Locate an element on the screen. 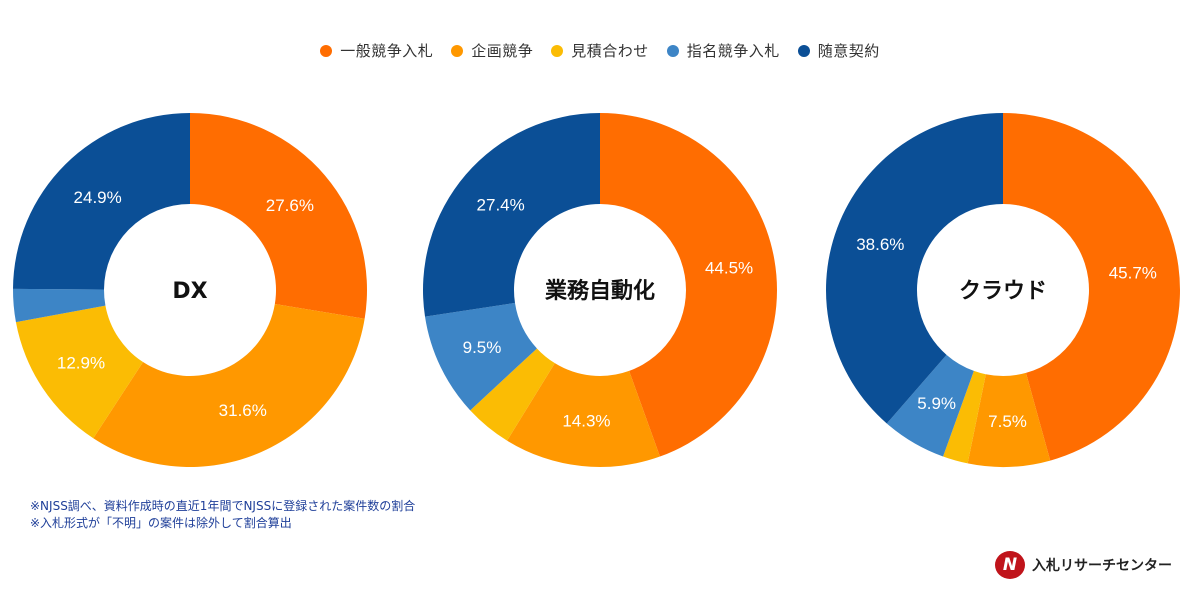  center-label: クラウド is located at coordinates (1003, 291).